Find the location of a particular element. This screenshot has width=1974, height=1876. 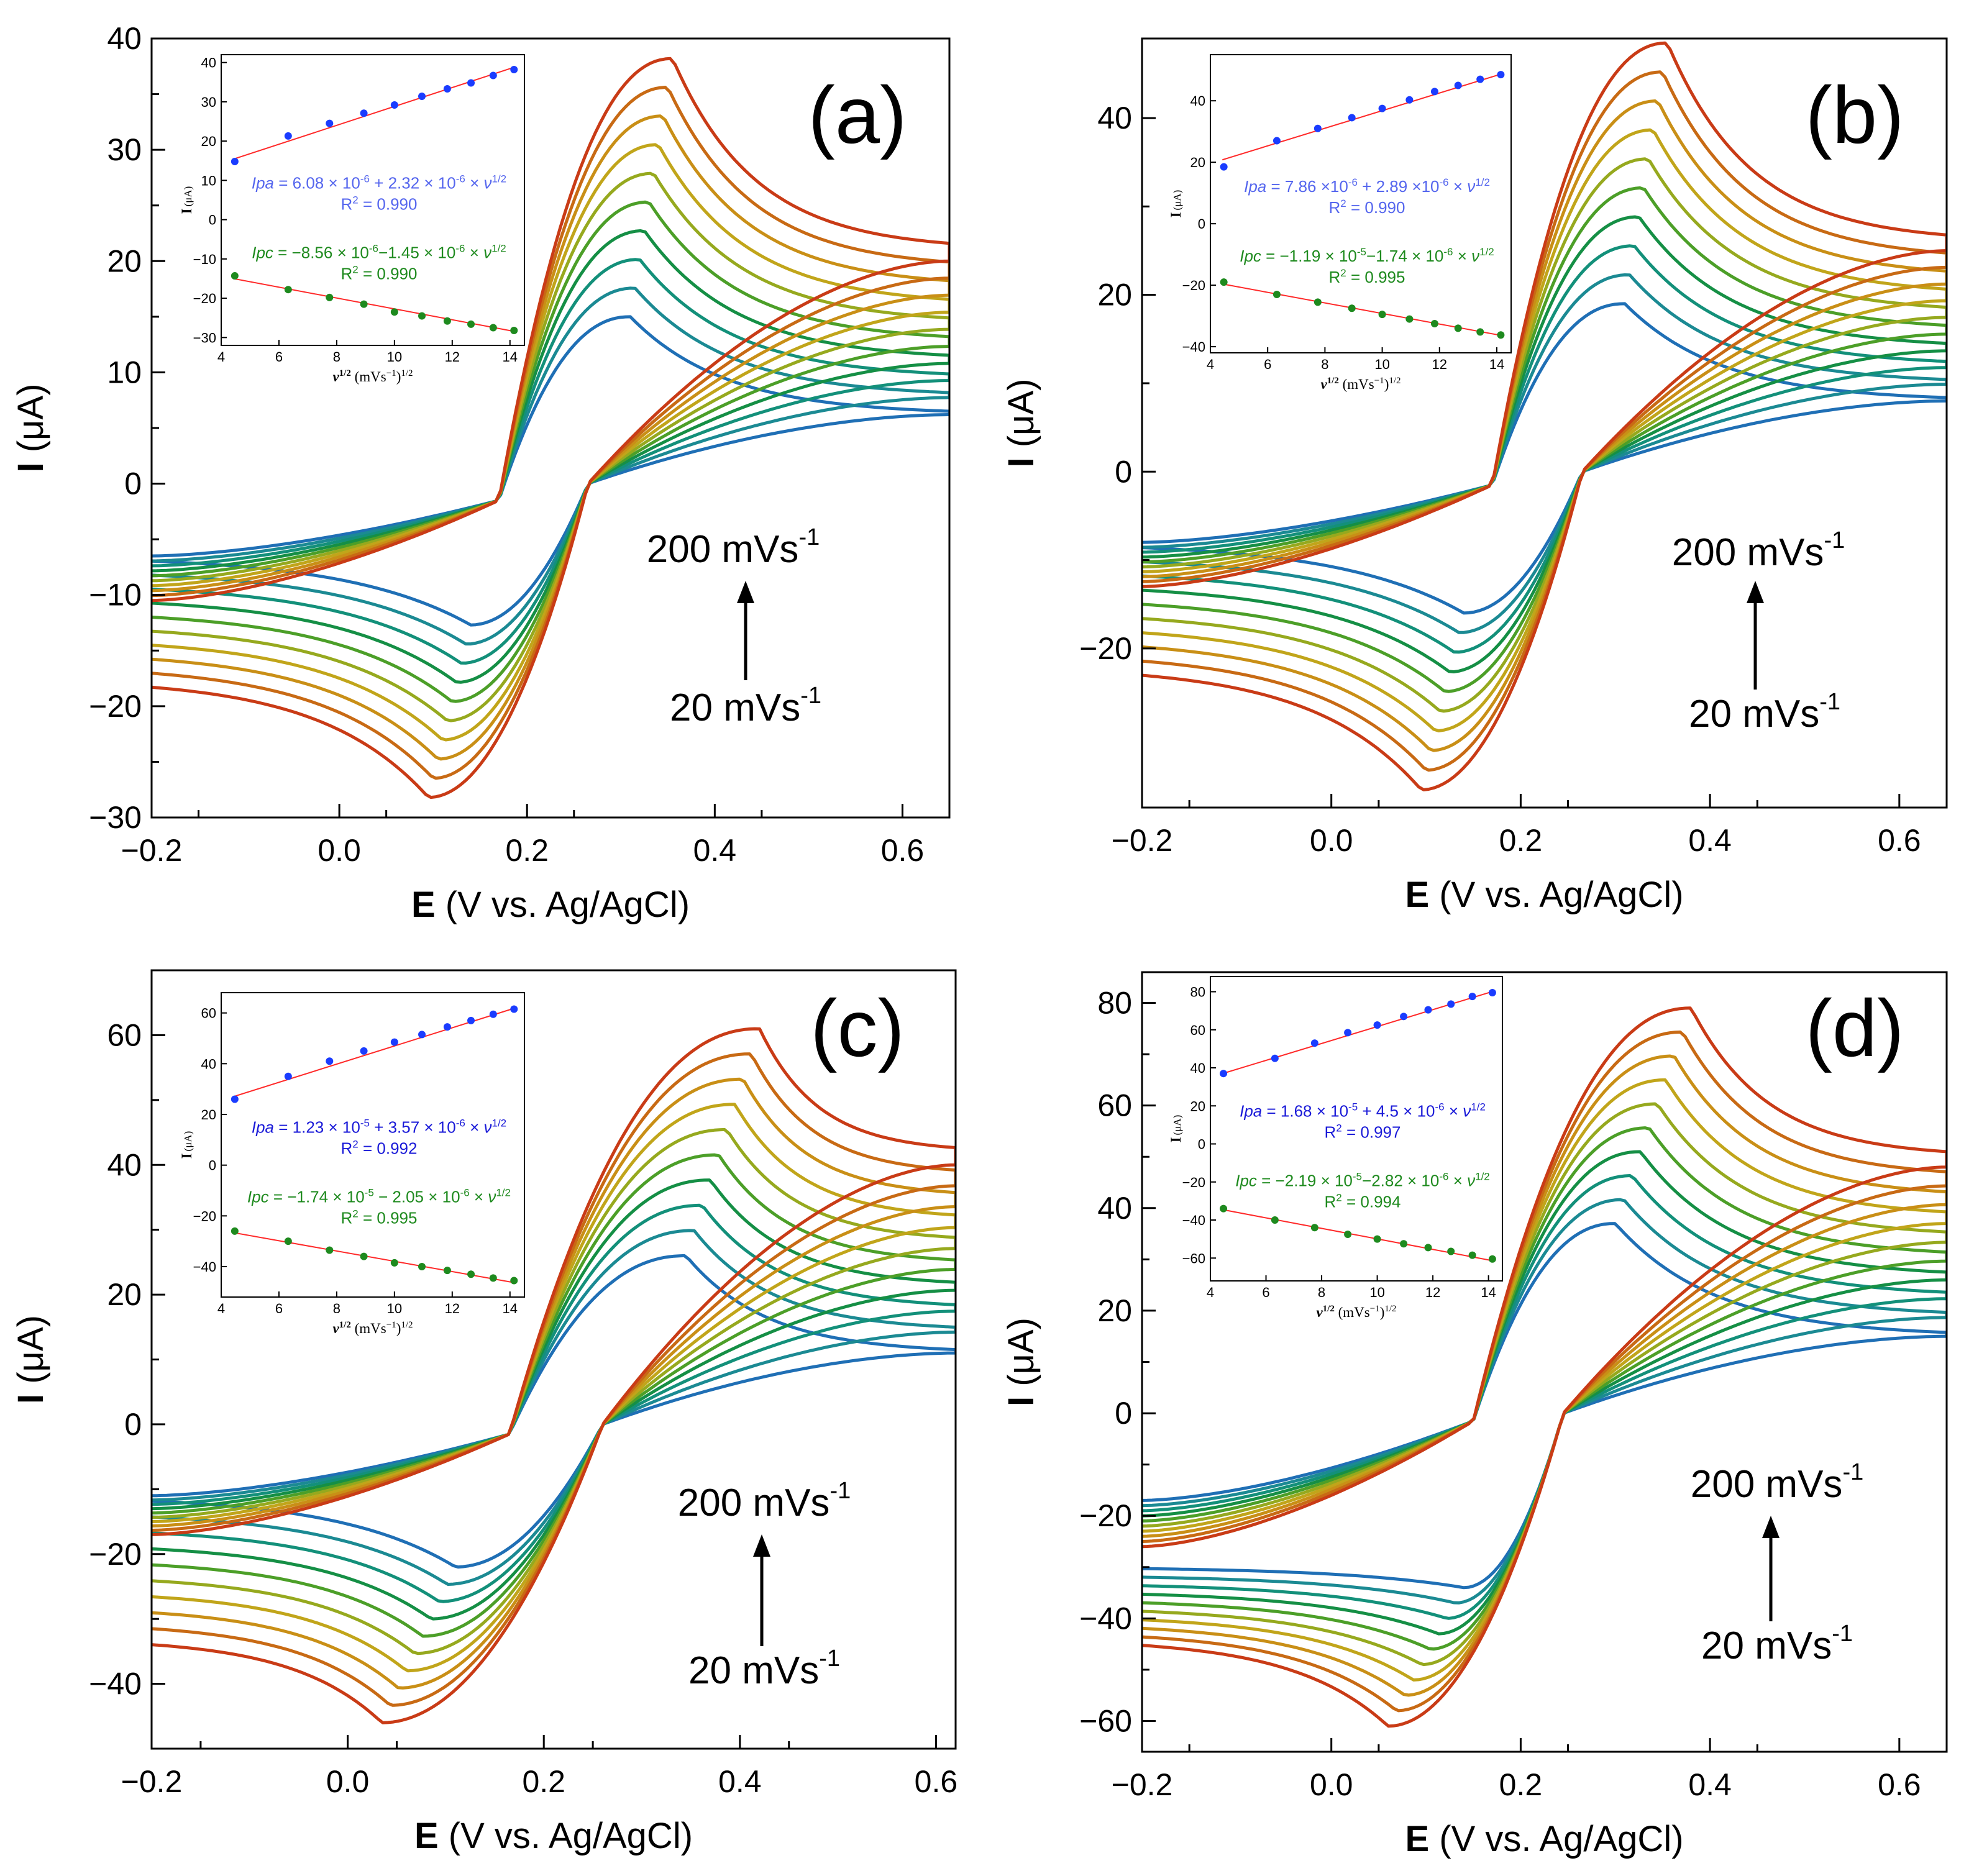

ipa-r2-sup: 2 is located at coordinates (1343, 204).